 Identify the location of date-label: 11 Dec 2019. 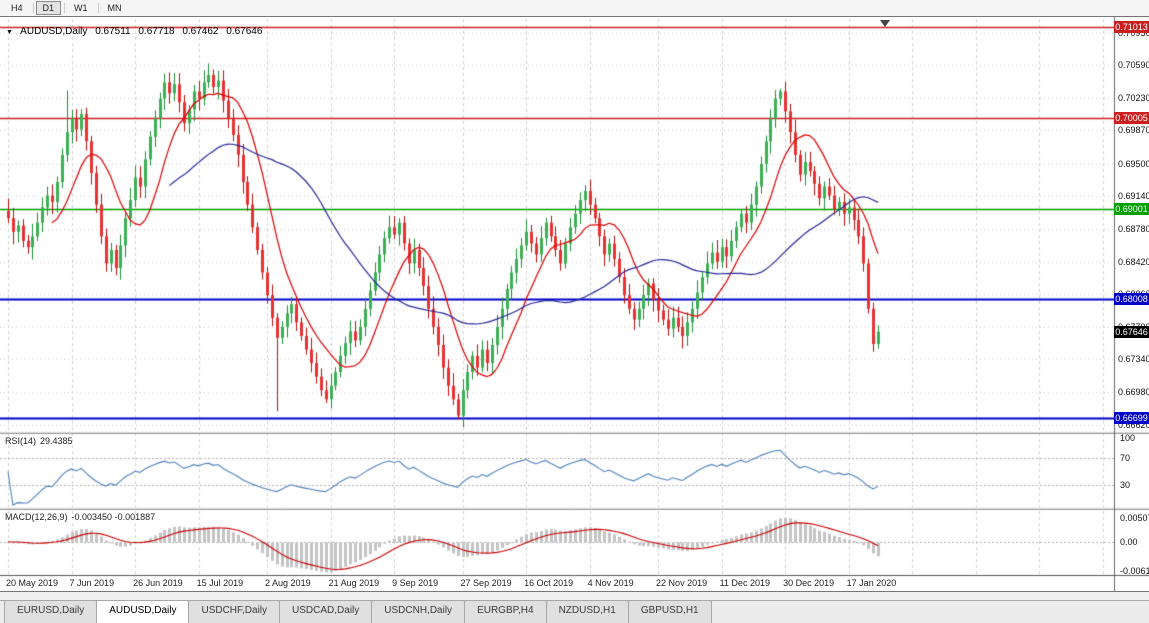
(744, 583).